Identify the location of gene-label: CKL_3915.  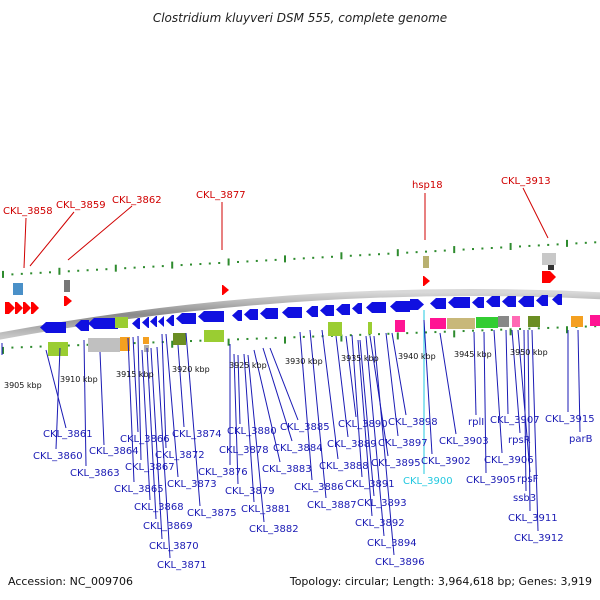
(570, 419).